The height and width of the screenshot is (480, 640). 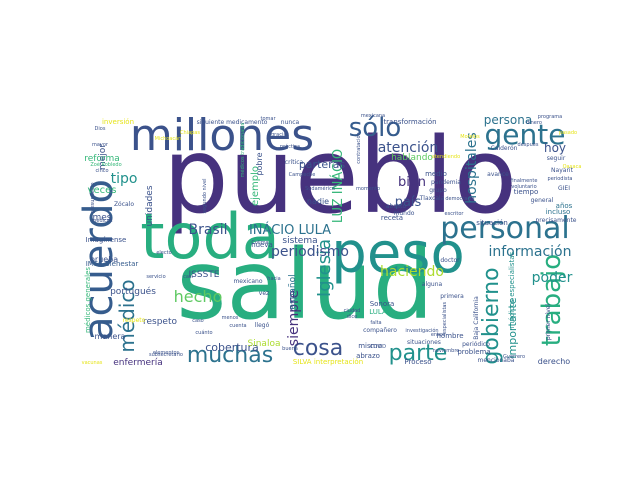 I want to click on word-94: servicio, so click(x=155, y=277).